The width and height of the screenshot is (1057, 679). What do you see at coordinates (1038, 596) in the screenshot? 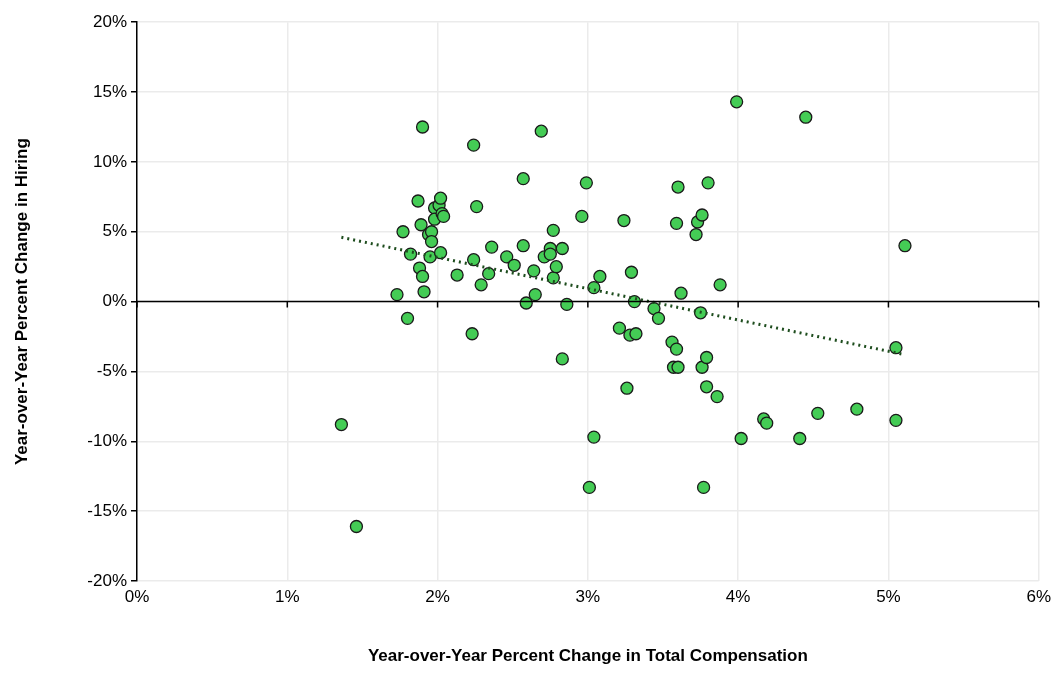
I see `x-tick-label: 6%` at bounding box center [1038, 596].